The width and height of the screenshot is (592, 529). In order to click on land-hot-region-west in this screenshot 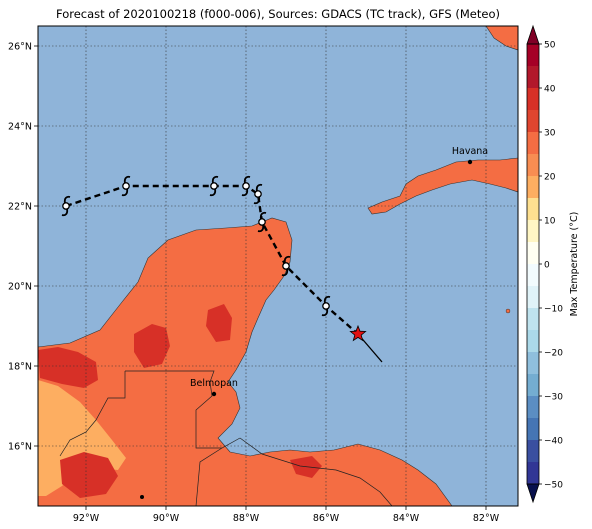, I will do `click(68, 367)`.